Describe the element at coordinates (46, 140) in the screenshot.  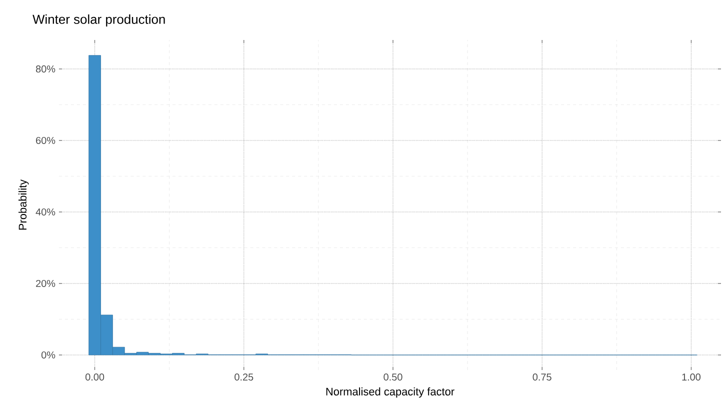
I see `y-tick-label: 60%` at that location.